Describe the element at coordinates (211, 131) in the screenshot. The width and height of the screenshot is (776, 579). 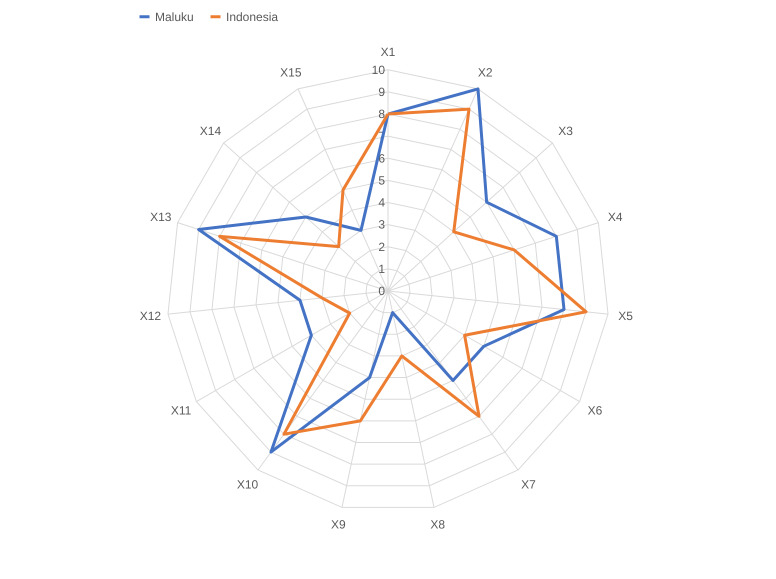
I see `spoke-label: X14` at that location.